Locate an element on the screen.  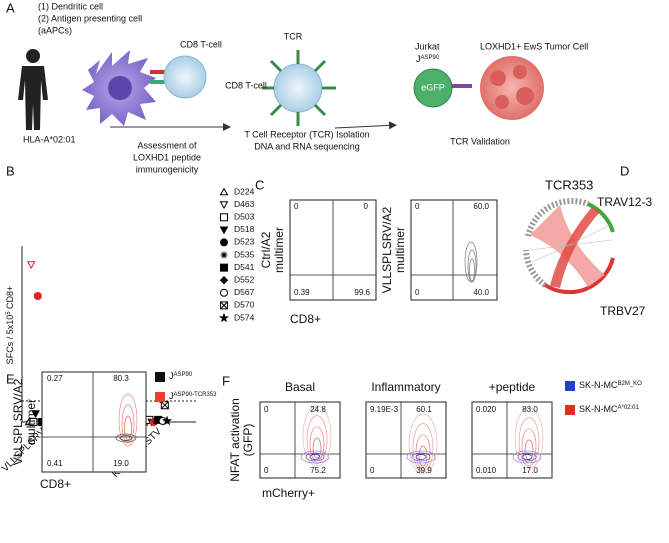
hla-label: HLA-A*02:01 is located at coordinates (49, 139).